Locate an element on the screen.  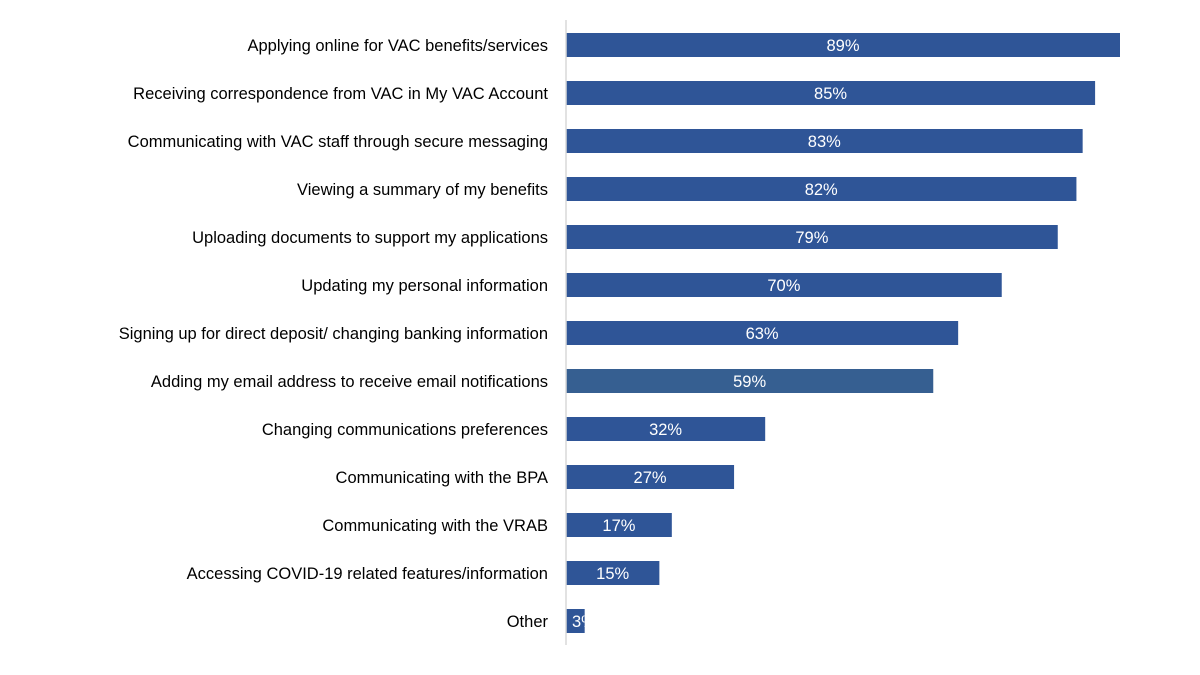
data-label: 89% is located at coordinates (842, 46).